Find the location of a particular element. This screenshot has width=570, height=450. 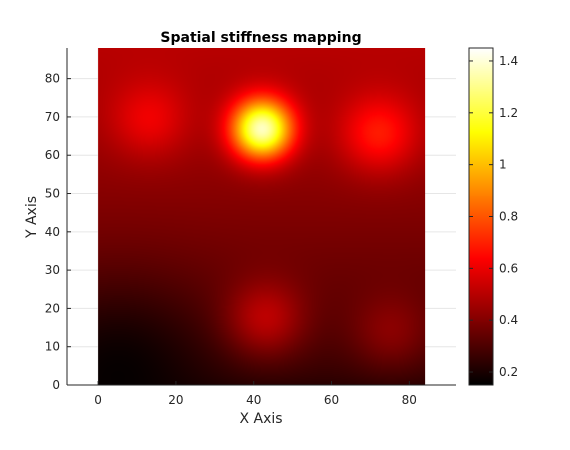

x-tick-label: 0 is located at coordinates (98, 400).